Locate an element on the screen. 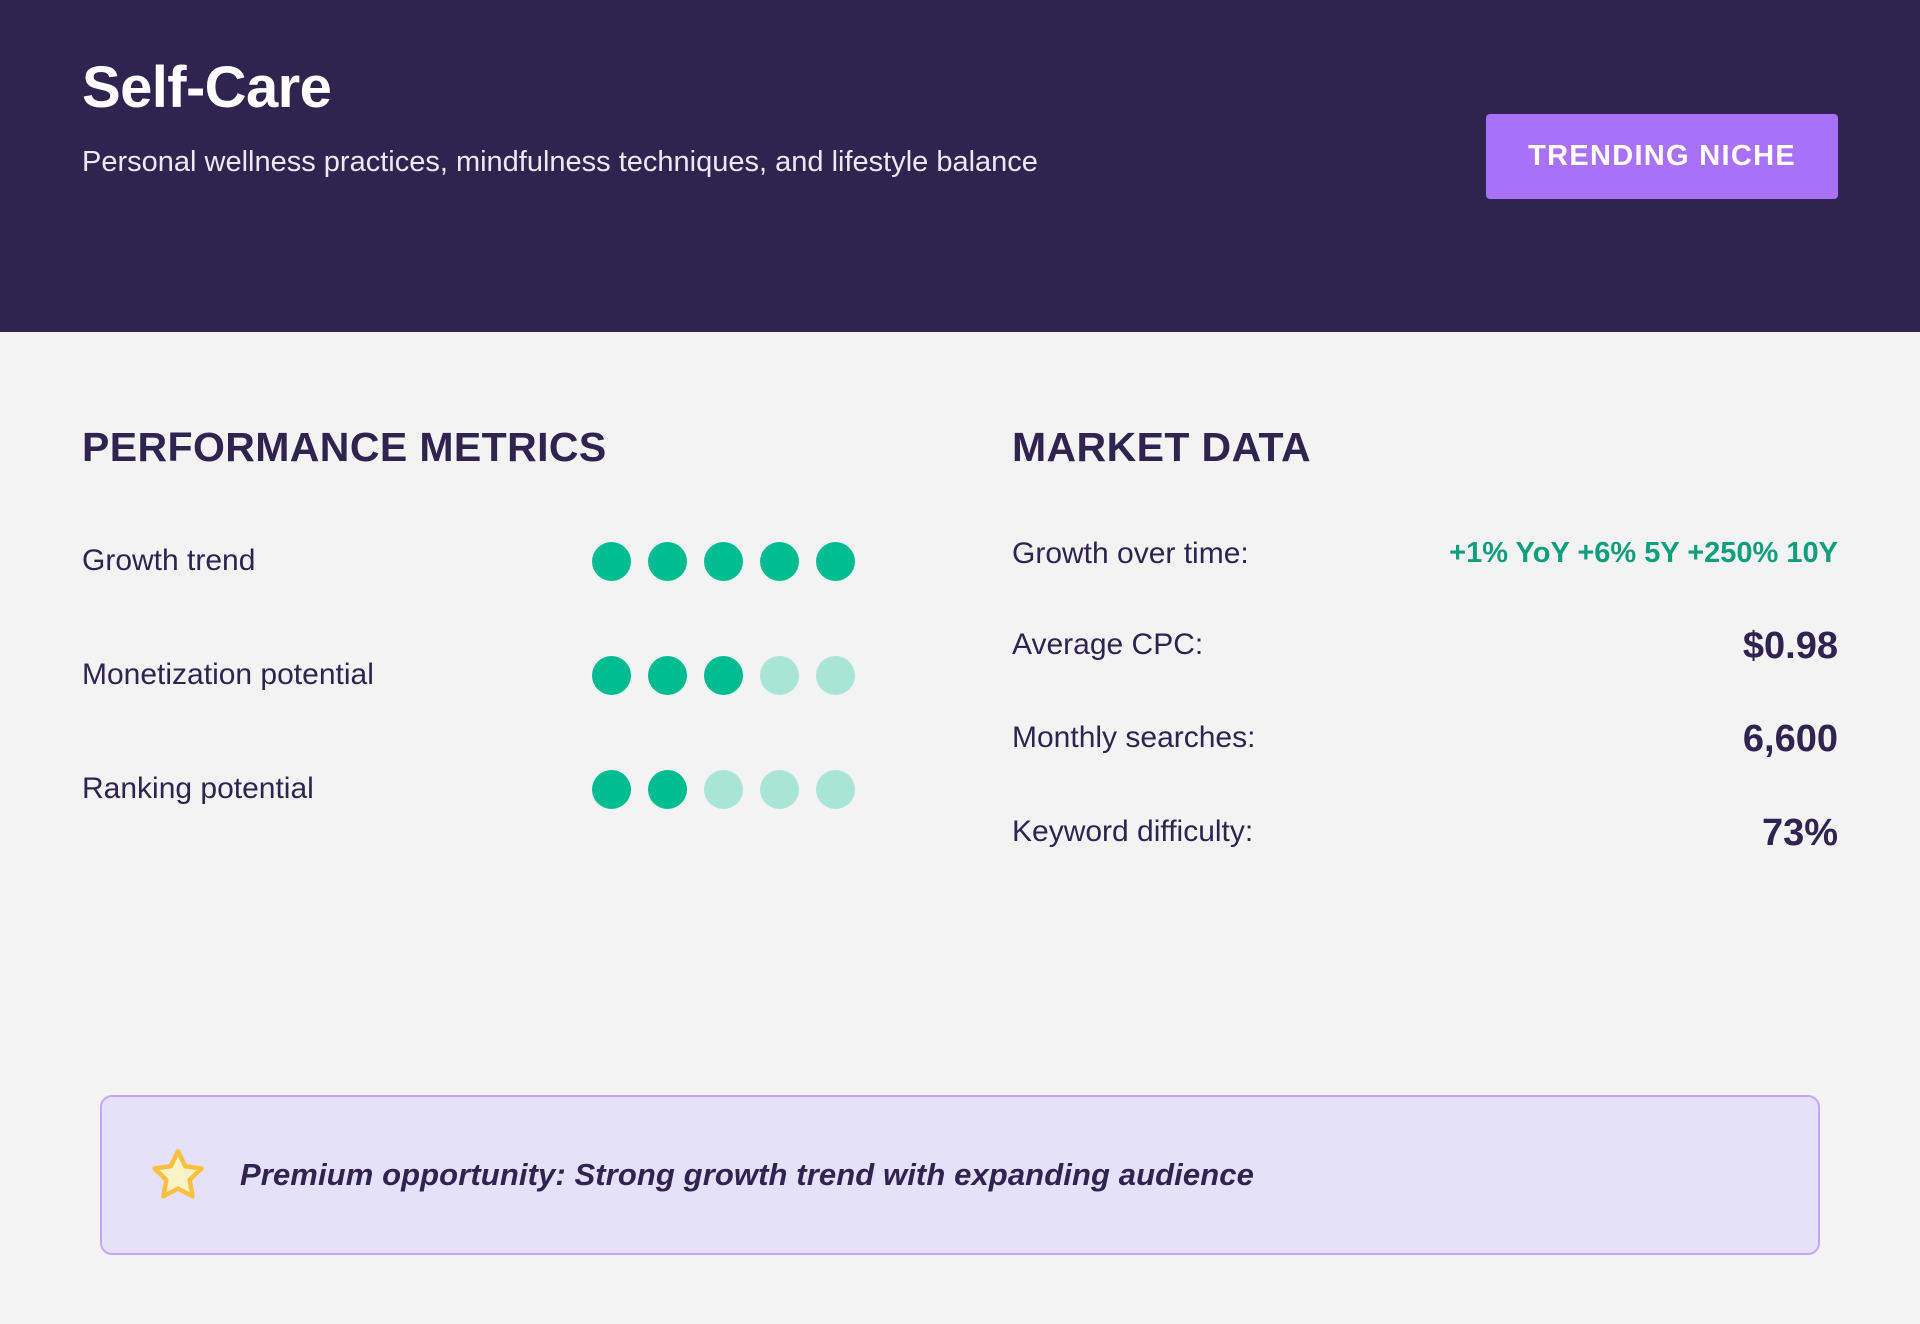  market-label: Growth over time: is located at coordinates (1130, 553).